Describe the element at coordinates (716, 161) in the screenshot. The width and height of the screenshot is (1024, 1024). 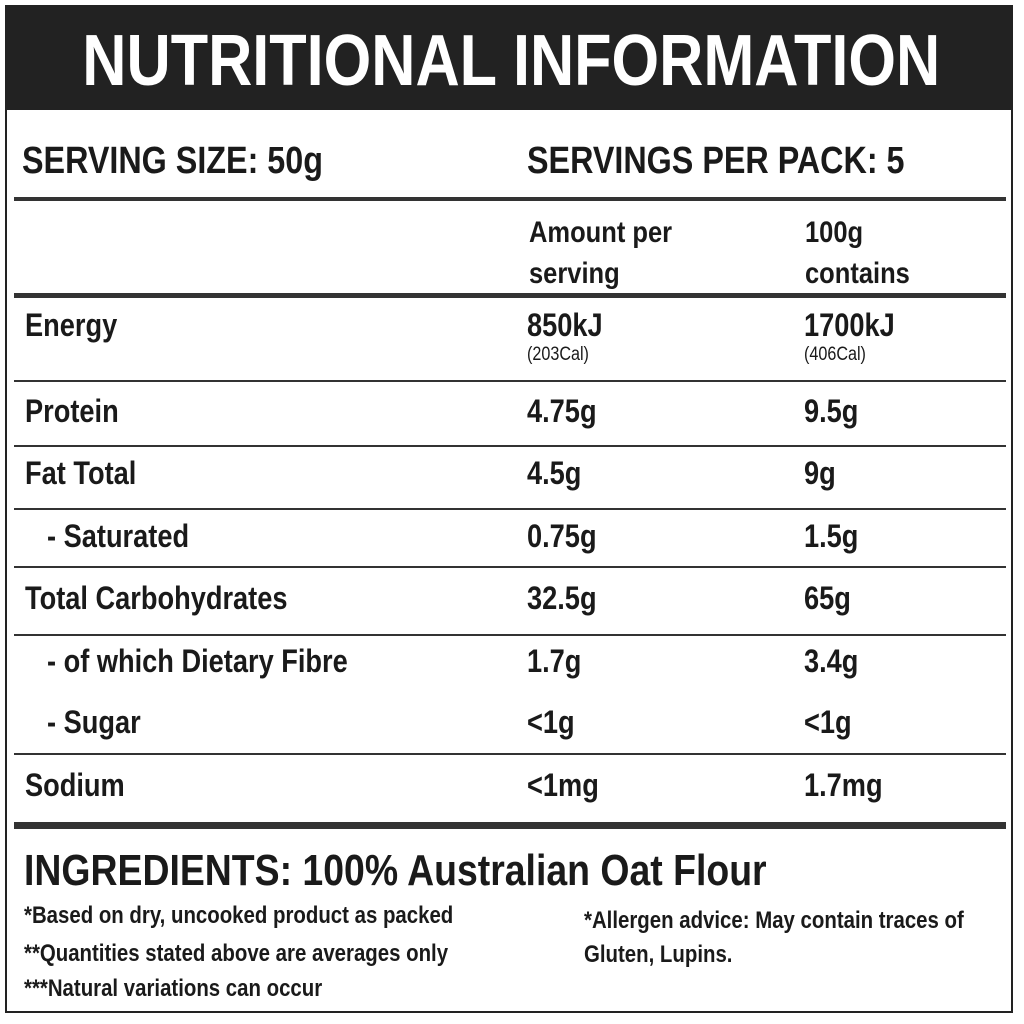
I see `servings-per-pack: SERVINGS PER PACK: 5` at that location.